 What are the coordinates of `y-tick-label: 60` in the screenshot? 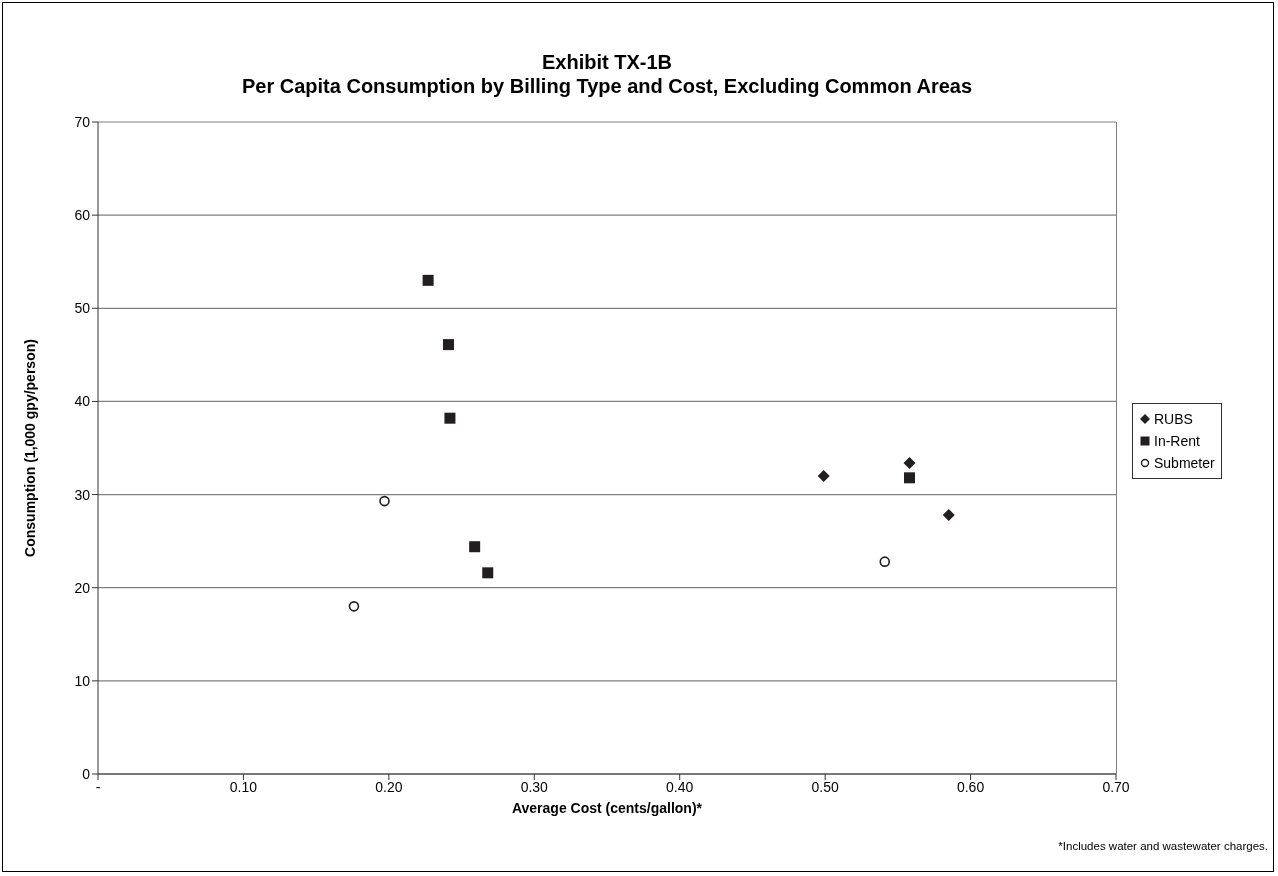 It's located at (82, 215).